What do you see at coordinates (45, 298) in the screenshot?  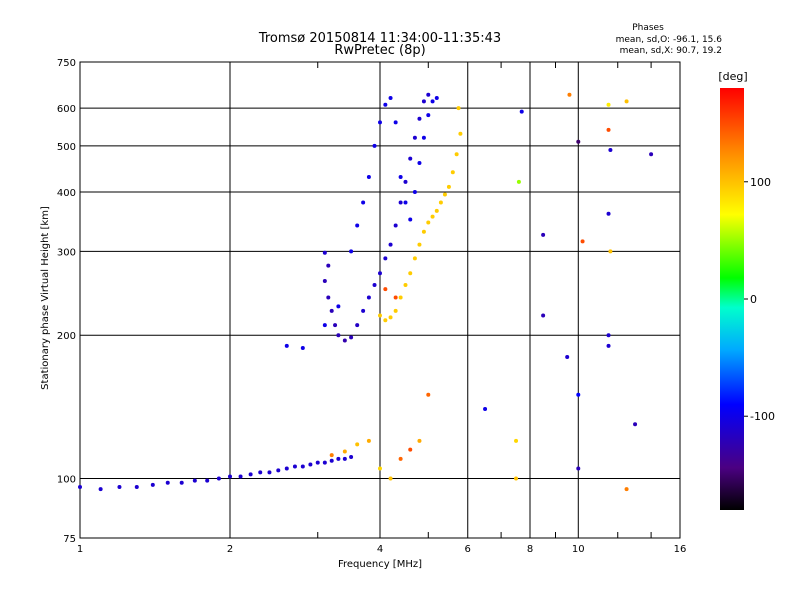 I see `y-axis-label: Stationary phase Virtual Height [km]` at bounding box center [45, 298].